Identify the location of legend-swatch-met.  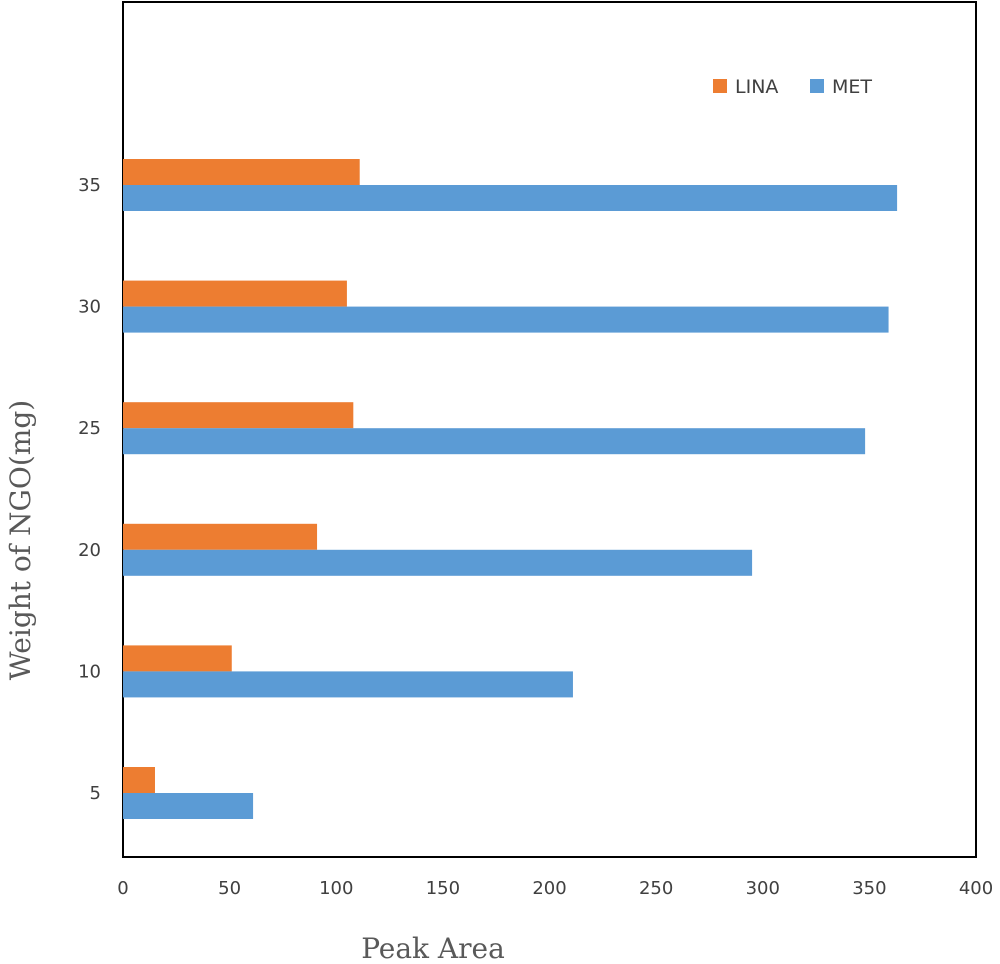
(817, 86).